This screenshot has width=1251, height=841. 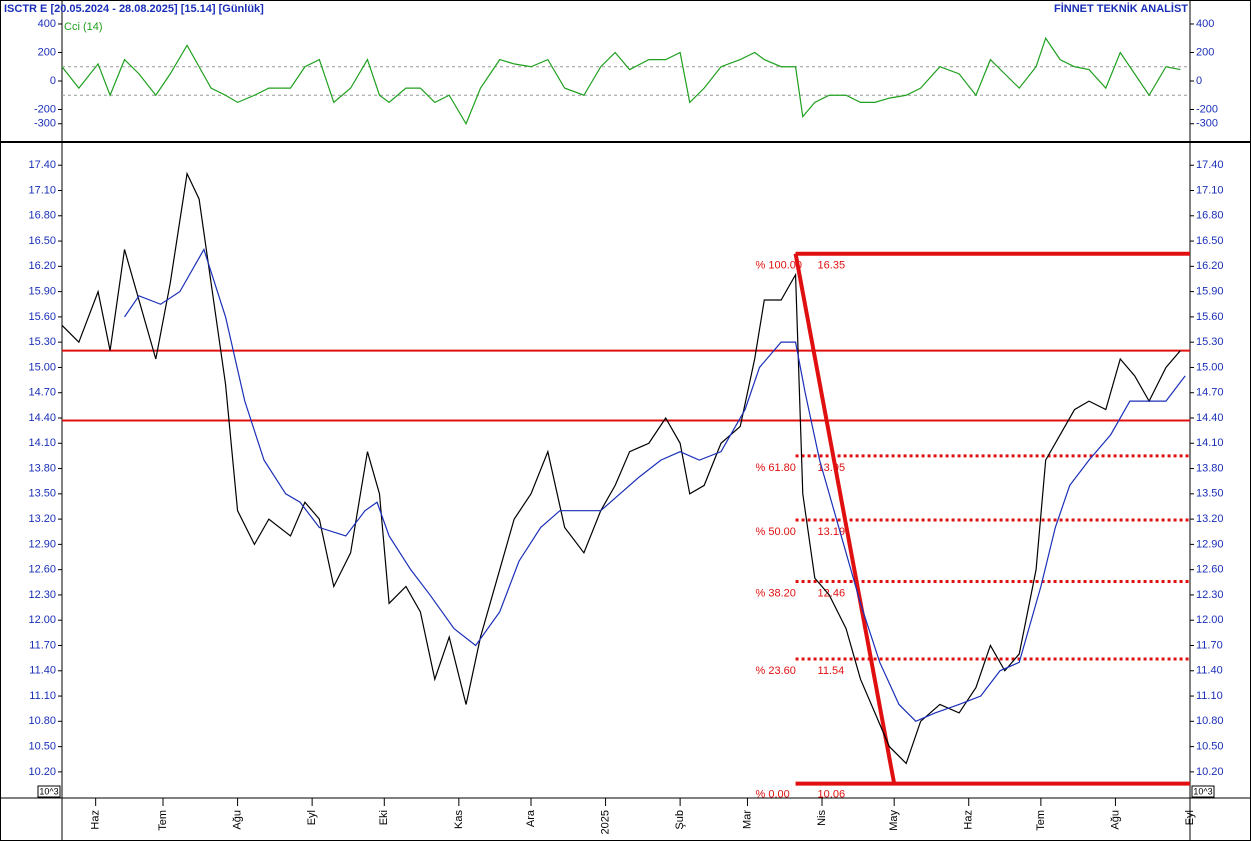 What do you see at coordinates (773, 795) in the screenshot?
I see `fib-label: % 0.00` at bounding box center [773, 795].